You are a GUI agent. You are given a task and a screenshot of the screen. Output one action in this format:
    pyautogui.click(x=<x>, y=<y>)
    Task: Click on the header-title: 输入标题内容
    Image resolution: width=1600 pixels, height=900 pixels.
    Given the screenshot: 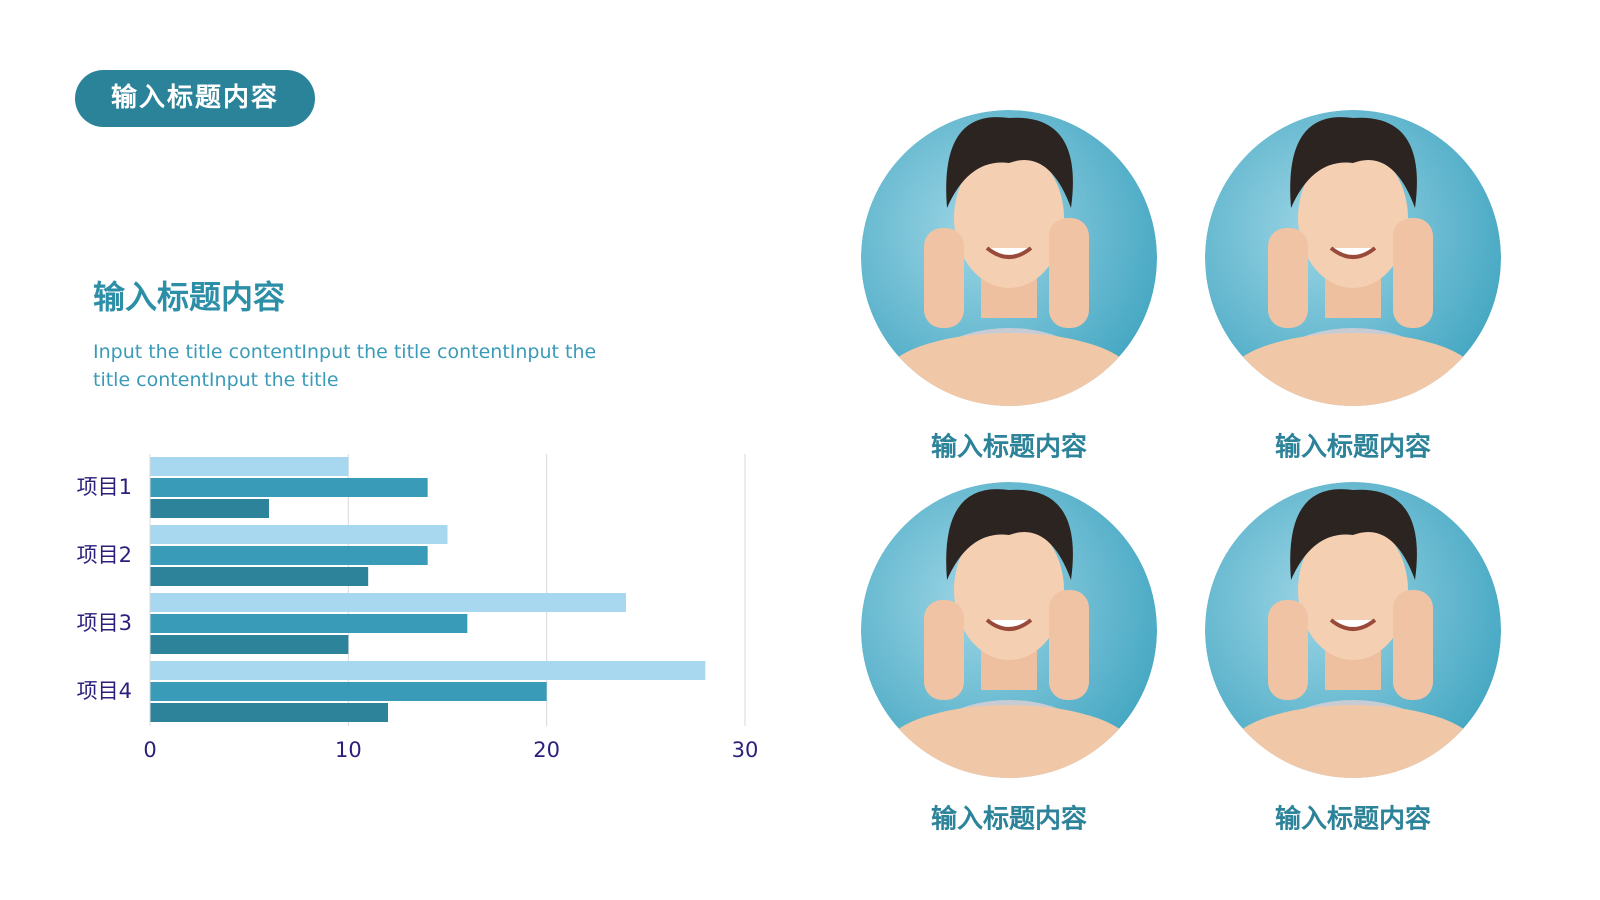 What is the action you would take?
    pyautogui.click(x=195, y=98)
    